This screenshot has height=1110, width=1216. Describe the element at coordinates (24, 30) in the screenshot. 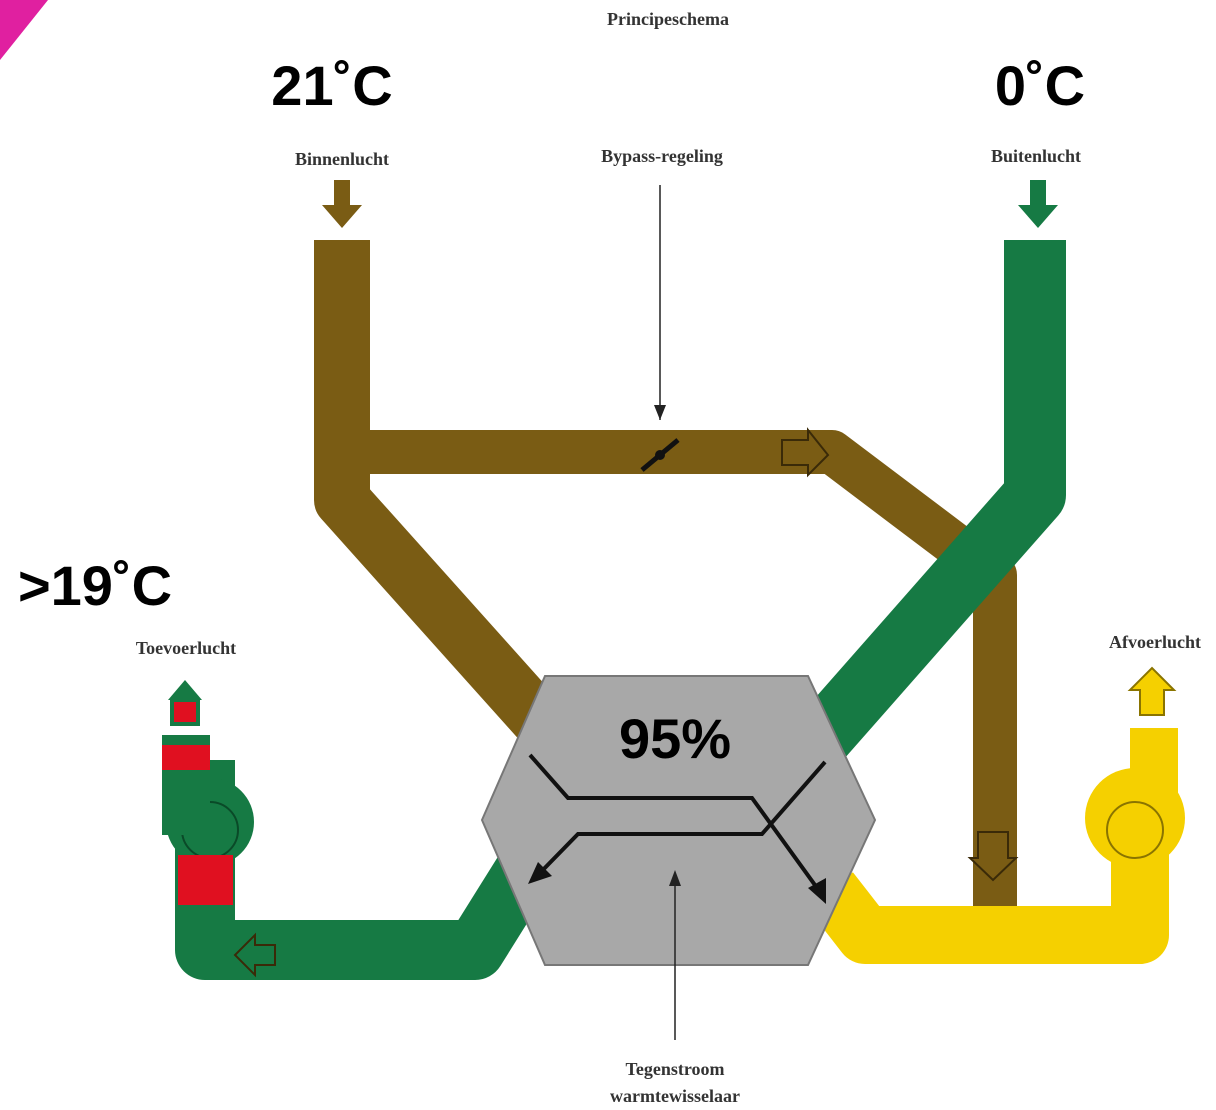

I see `corner-mark` at that location.